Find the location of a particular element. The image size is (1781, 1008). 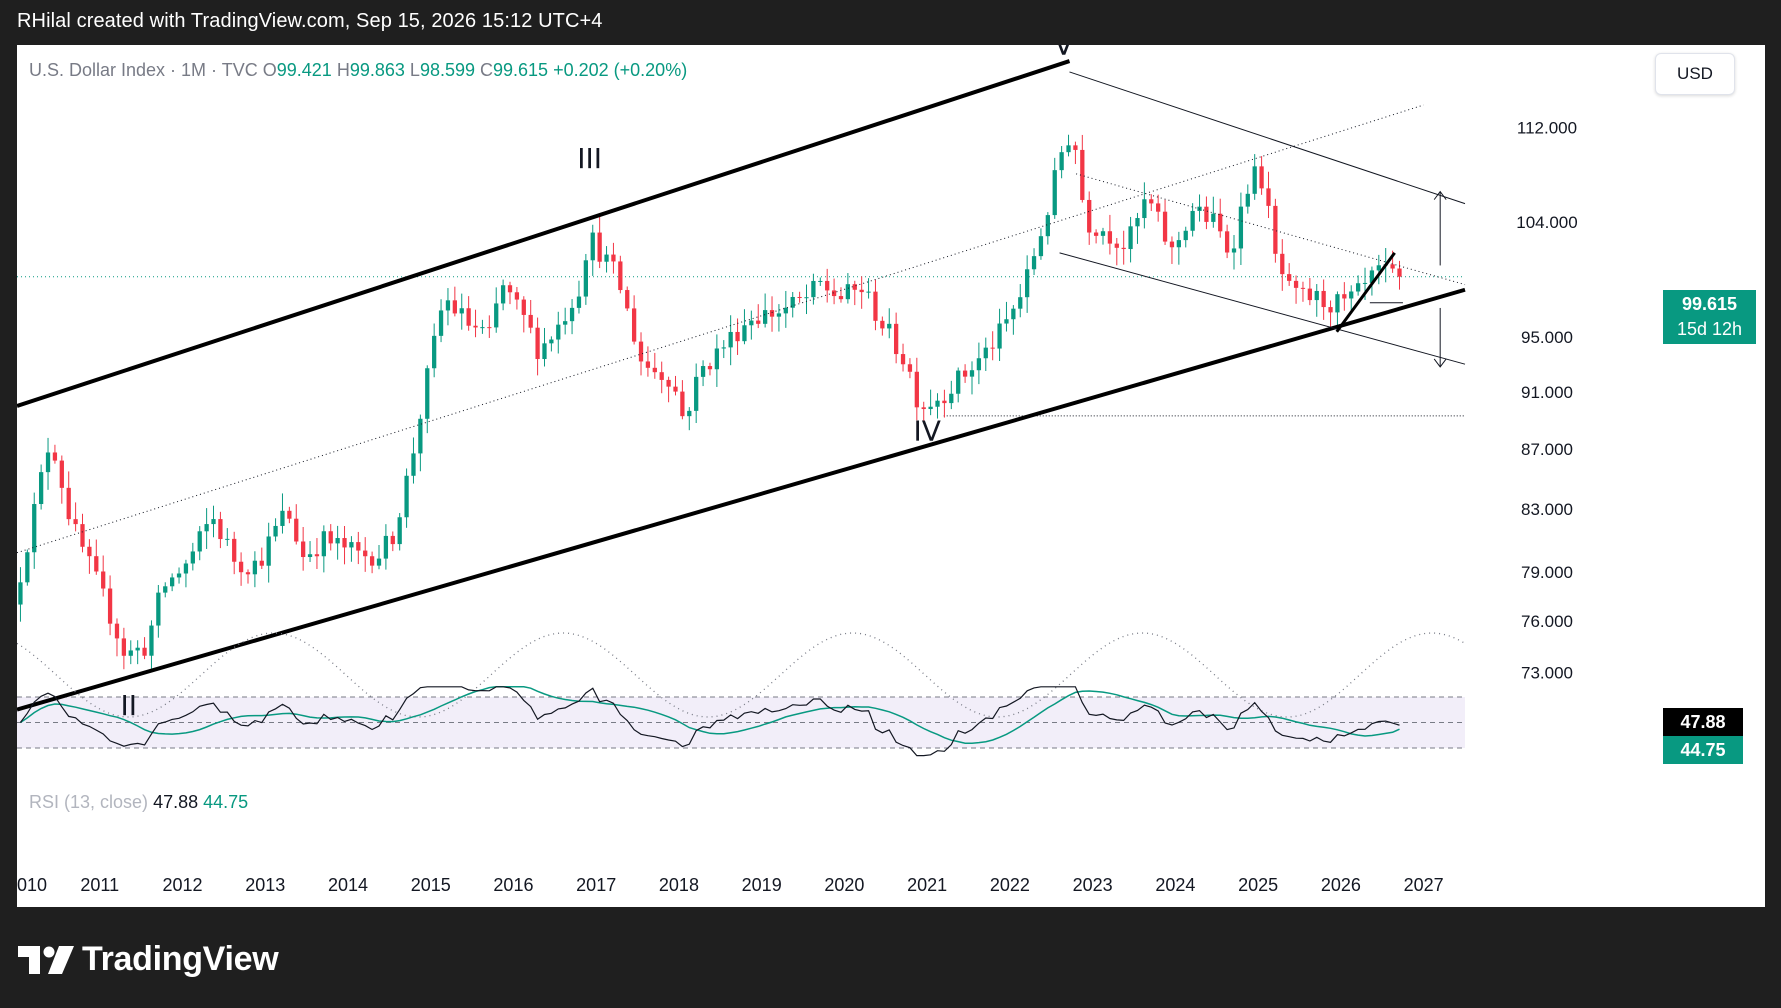

tradingview-logo: TradingView is located at coordinates (148, 959).